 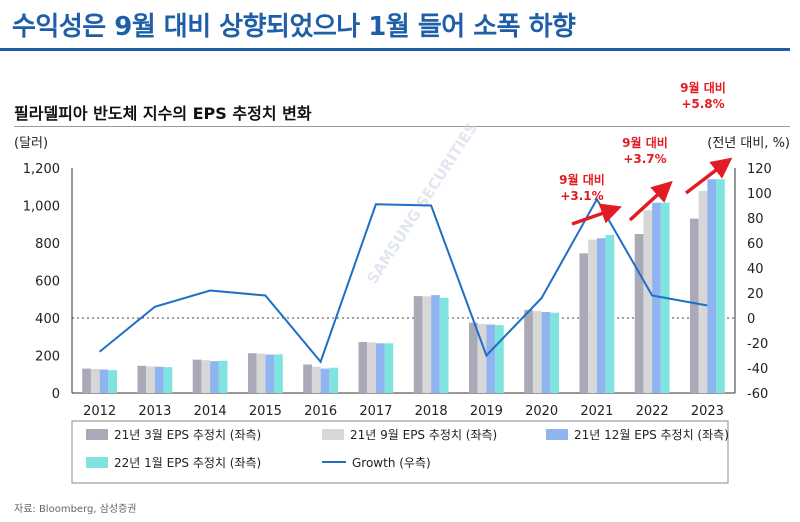 I want to click on right-tick-label: 80, so click(x=755, y=219).